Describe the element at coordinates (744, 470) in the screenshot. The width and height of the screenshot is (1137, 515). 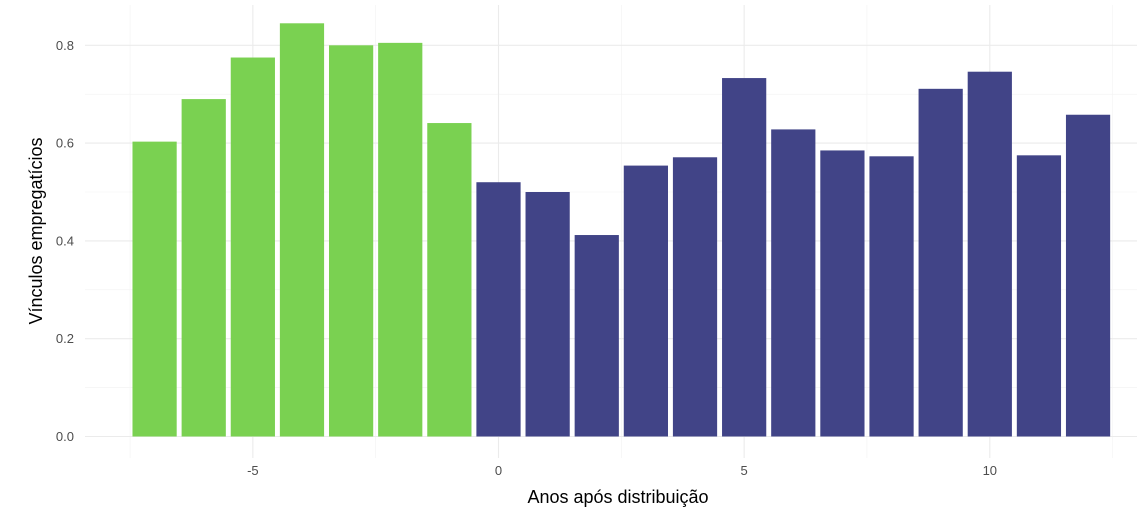
I see `x-tick-label: 5` at that location.